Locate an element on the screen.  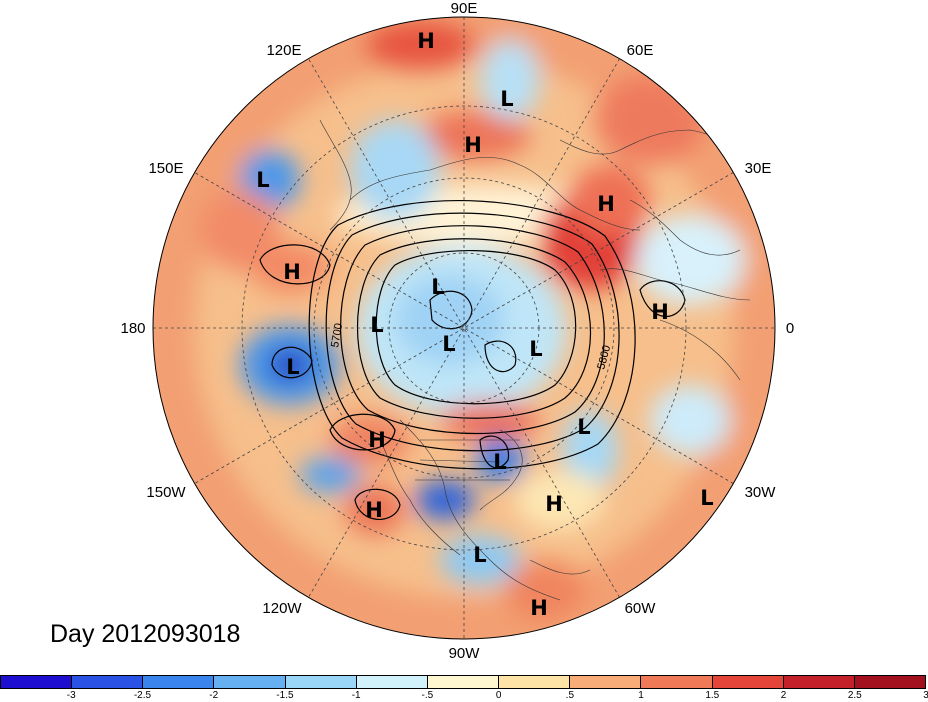
lon-label-150e: 150E is located at coordinates (165, 168).